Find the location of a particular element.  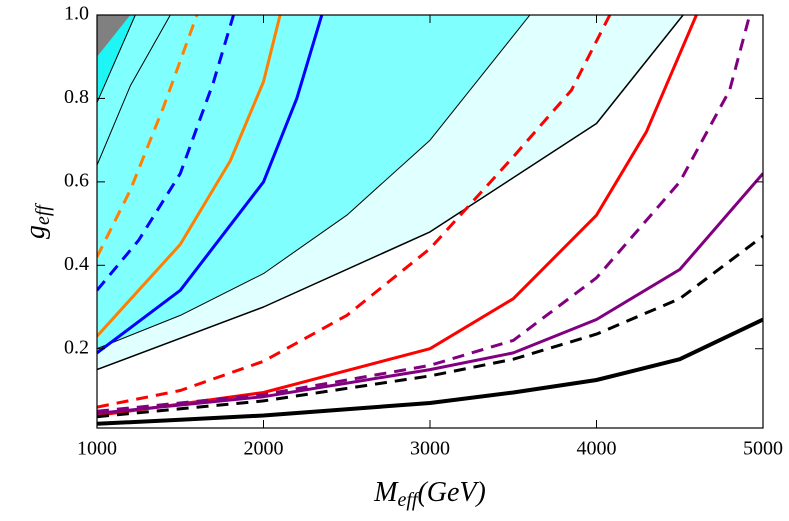

x-tick-label: 5000 is located at coordinates (763, 449).